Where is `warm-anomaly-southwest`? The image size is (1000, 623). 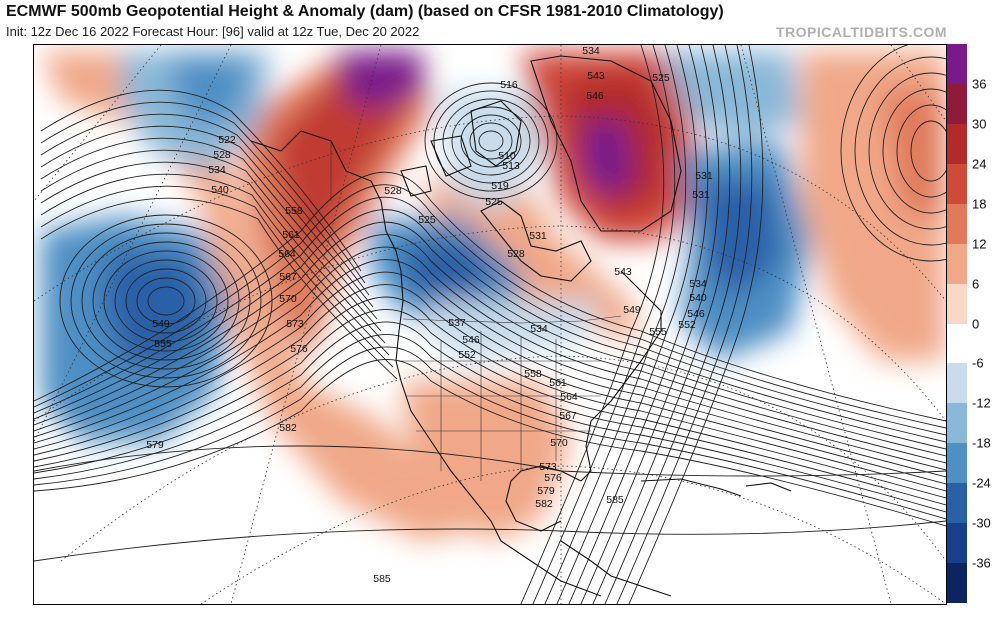 warm-anomaly-southwest is located at coordinates (486, 461).